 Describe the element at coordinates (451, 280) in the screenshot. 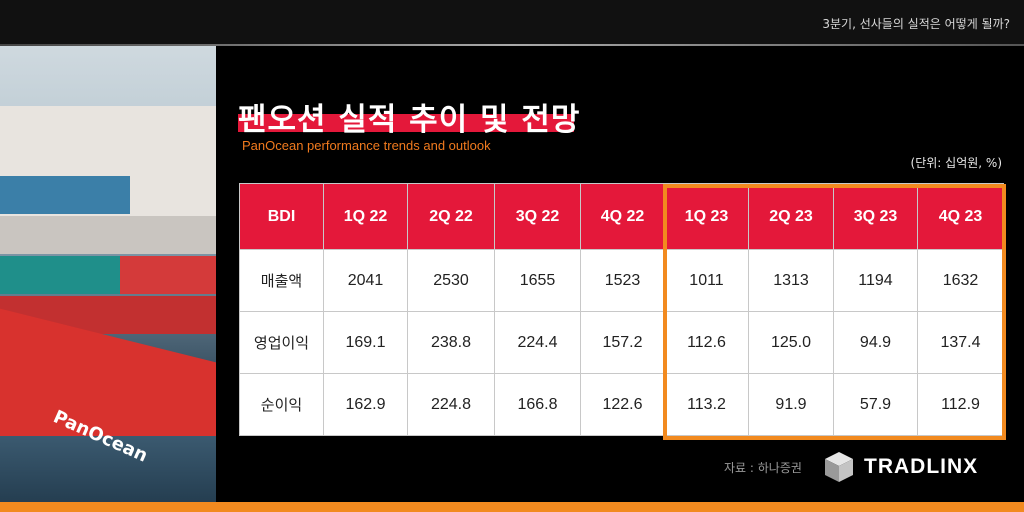

I see `table-cell: 2530` at that location.